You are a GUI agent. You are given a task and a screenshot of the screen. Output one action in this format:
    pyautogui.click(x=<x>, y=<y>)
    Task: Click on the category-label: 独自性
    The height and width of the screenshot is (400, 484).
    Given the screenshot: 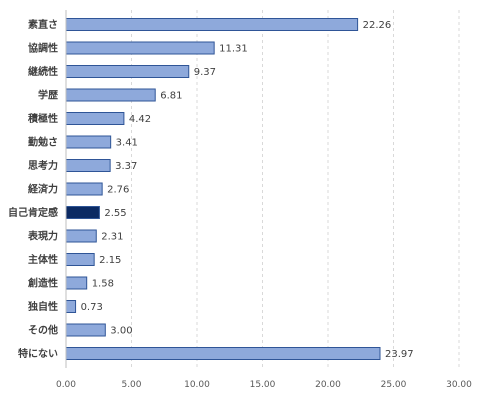 What is the action you would take?
    pyautogui.click(x=43, y=306)
    